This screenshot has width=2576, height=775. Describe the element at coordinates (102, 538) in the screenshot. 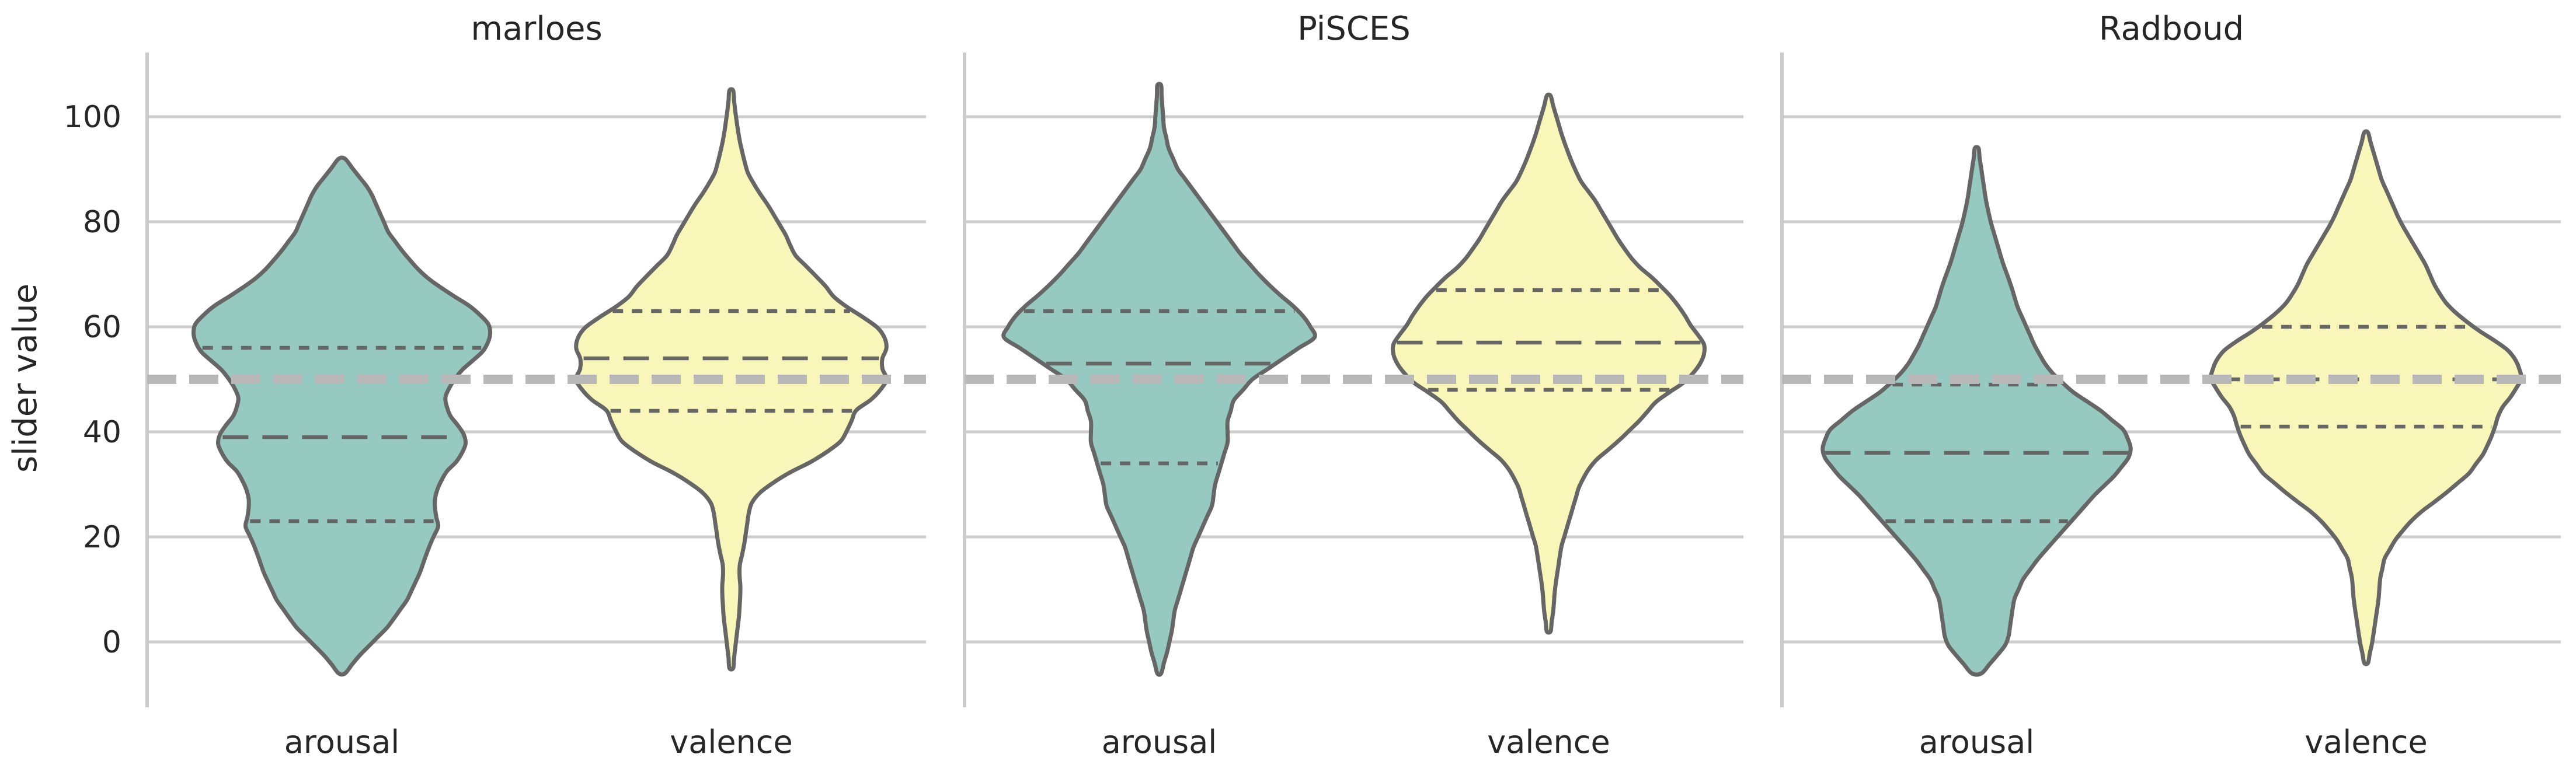

I see `y-tick-label: 20` at that location.